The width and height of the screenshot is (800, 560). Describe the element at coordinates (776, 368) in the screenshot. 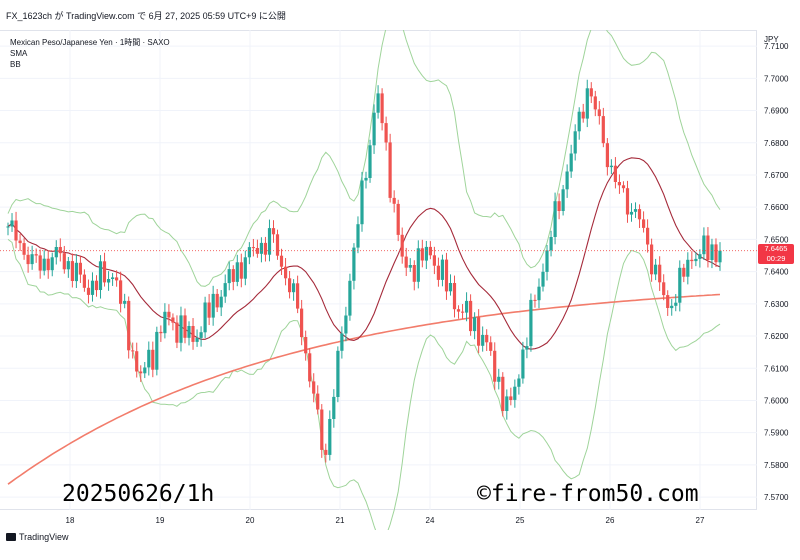

I see `y-tick-label: 7.6100` at that location.